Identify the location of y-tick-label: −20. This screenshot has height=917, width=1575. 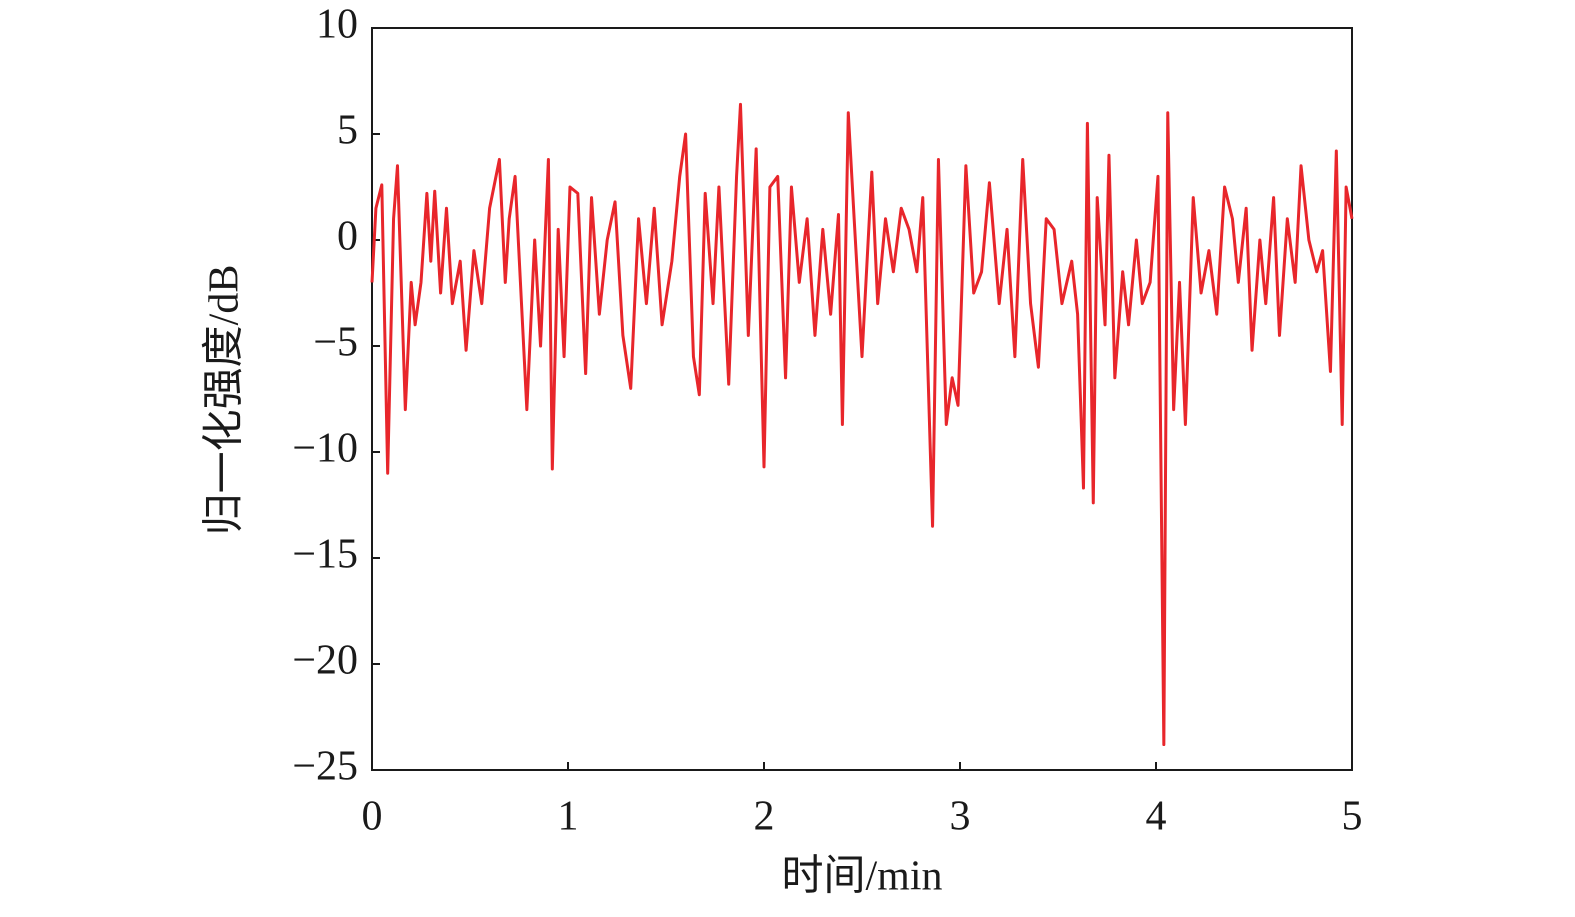
(325, 661).